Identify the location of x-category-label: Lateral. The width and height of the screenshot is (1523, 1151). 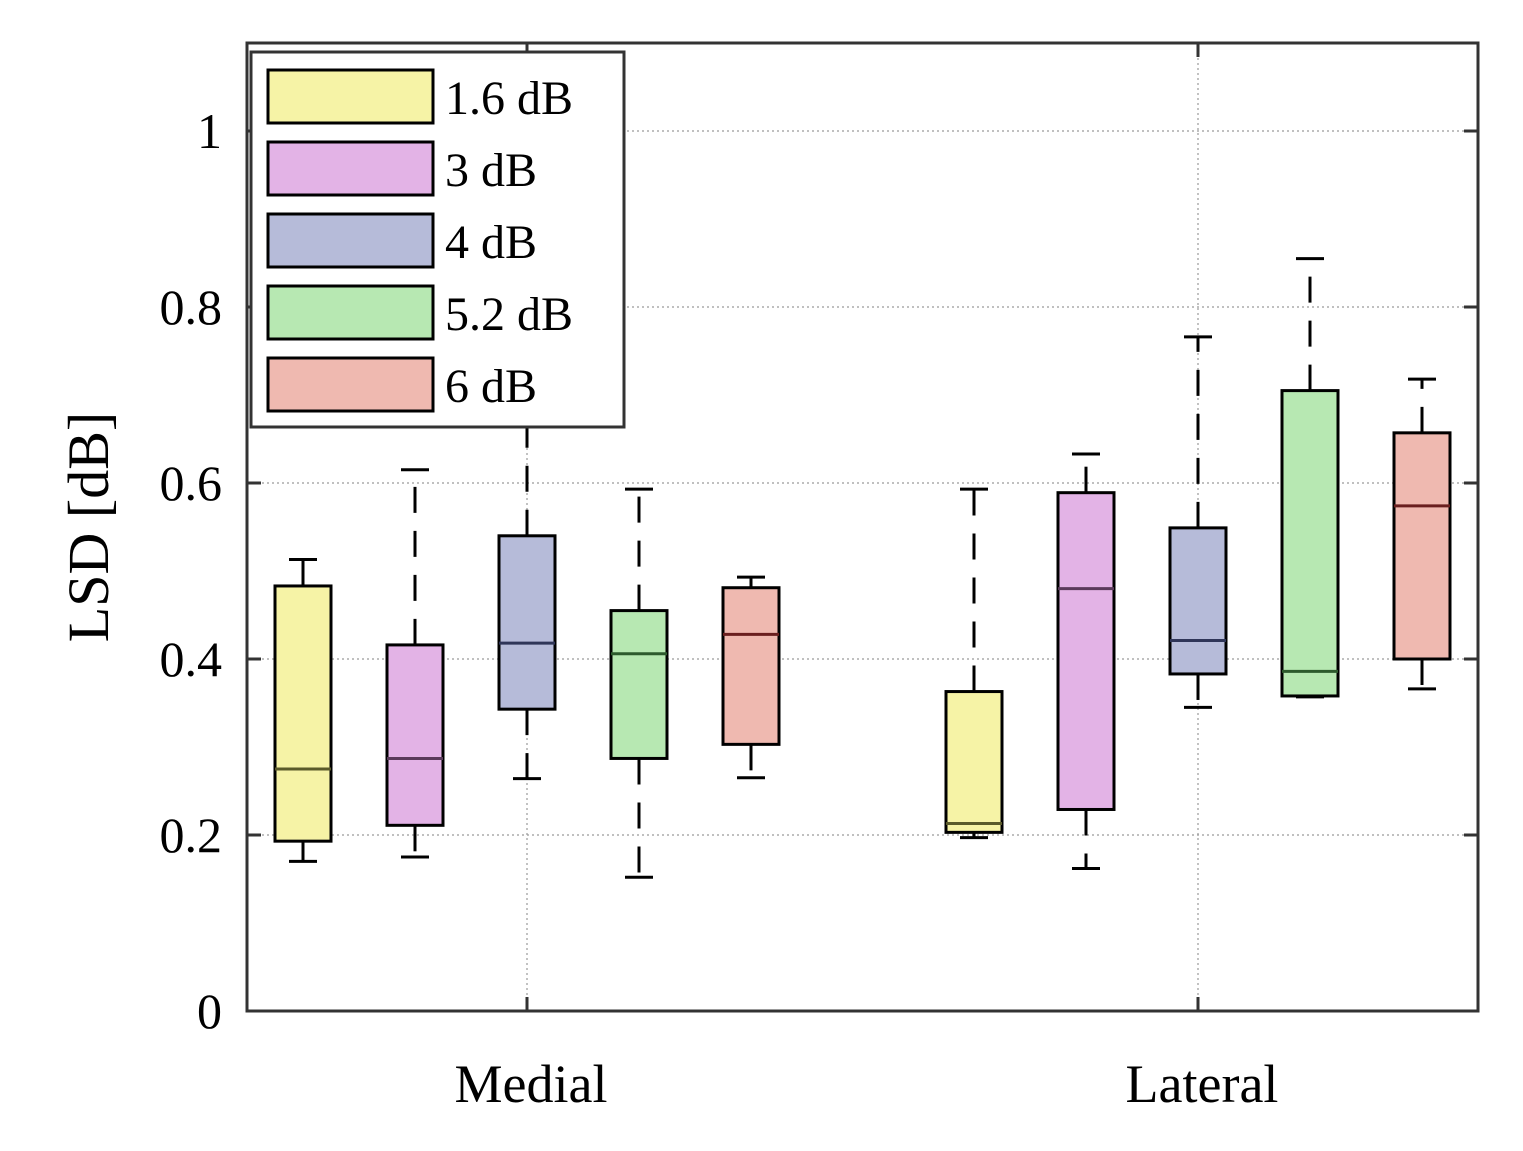
(1202, 1084).